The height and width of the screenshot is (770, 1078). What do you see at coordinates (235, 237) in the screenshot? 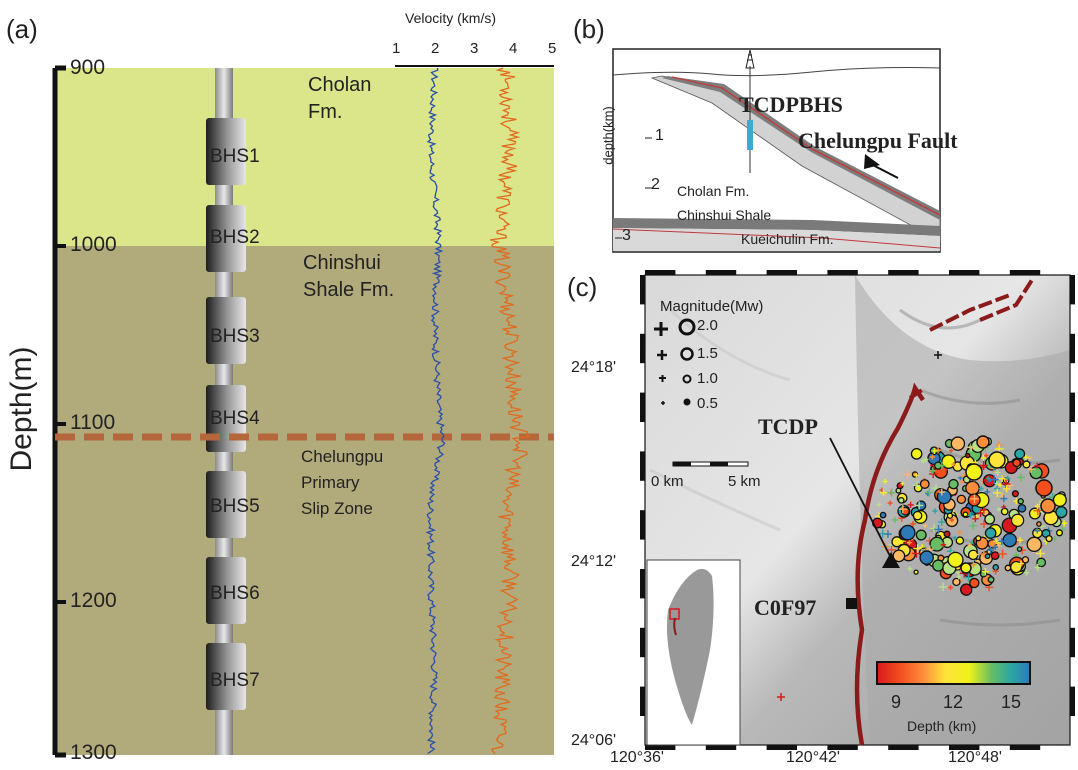
I see `sensor-bhs2: BHS2` at bounding box center [235, 237].